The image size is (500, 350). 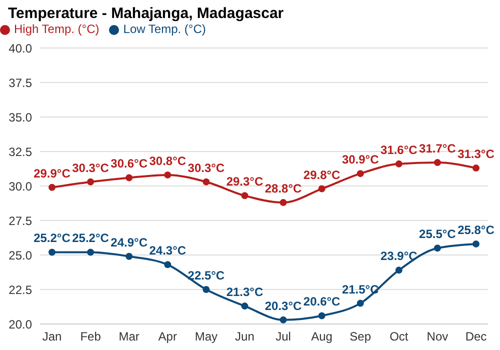 What do you see at coordinates (245, 292) in the screenshot?
I see `data-label: 21.3°C` at bounding box center [245, 292].